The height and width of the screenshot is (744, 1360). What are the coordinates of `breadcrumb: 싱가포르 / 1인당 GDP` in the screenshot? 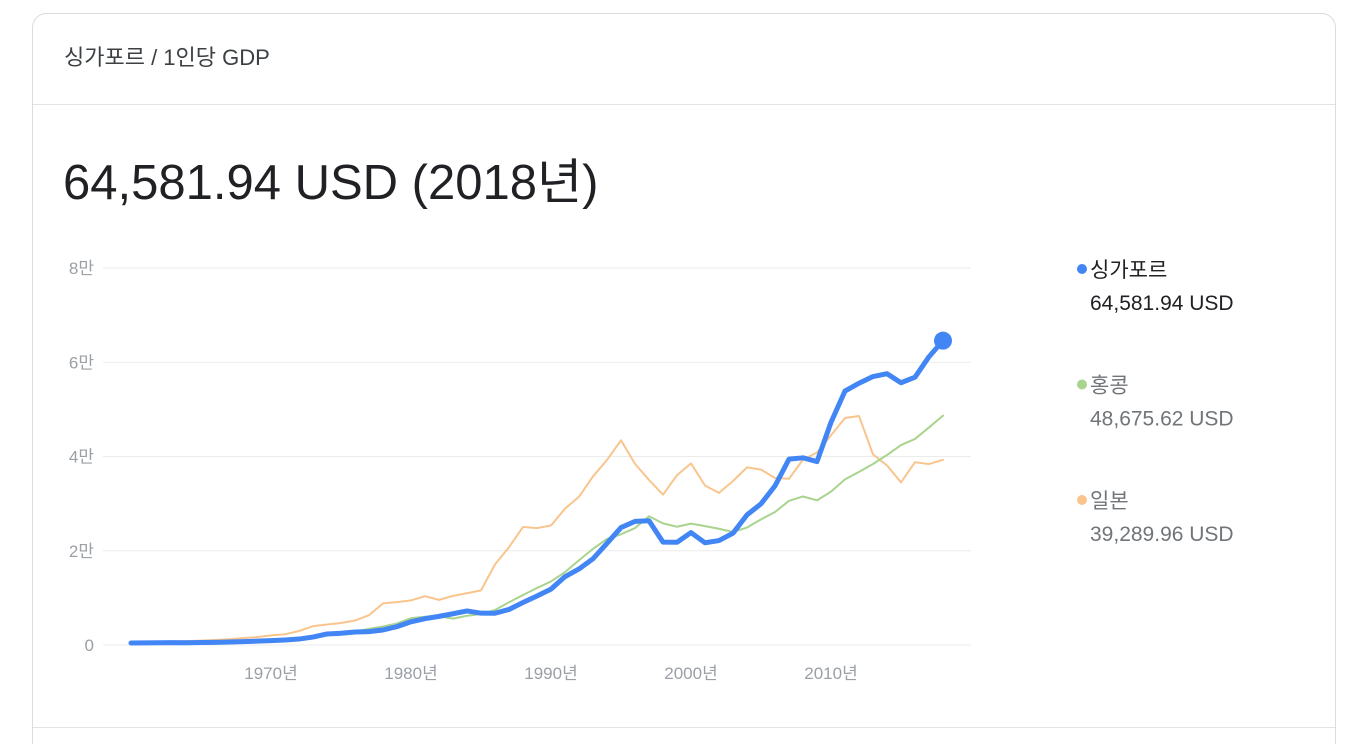 It's located at (167, 57).